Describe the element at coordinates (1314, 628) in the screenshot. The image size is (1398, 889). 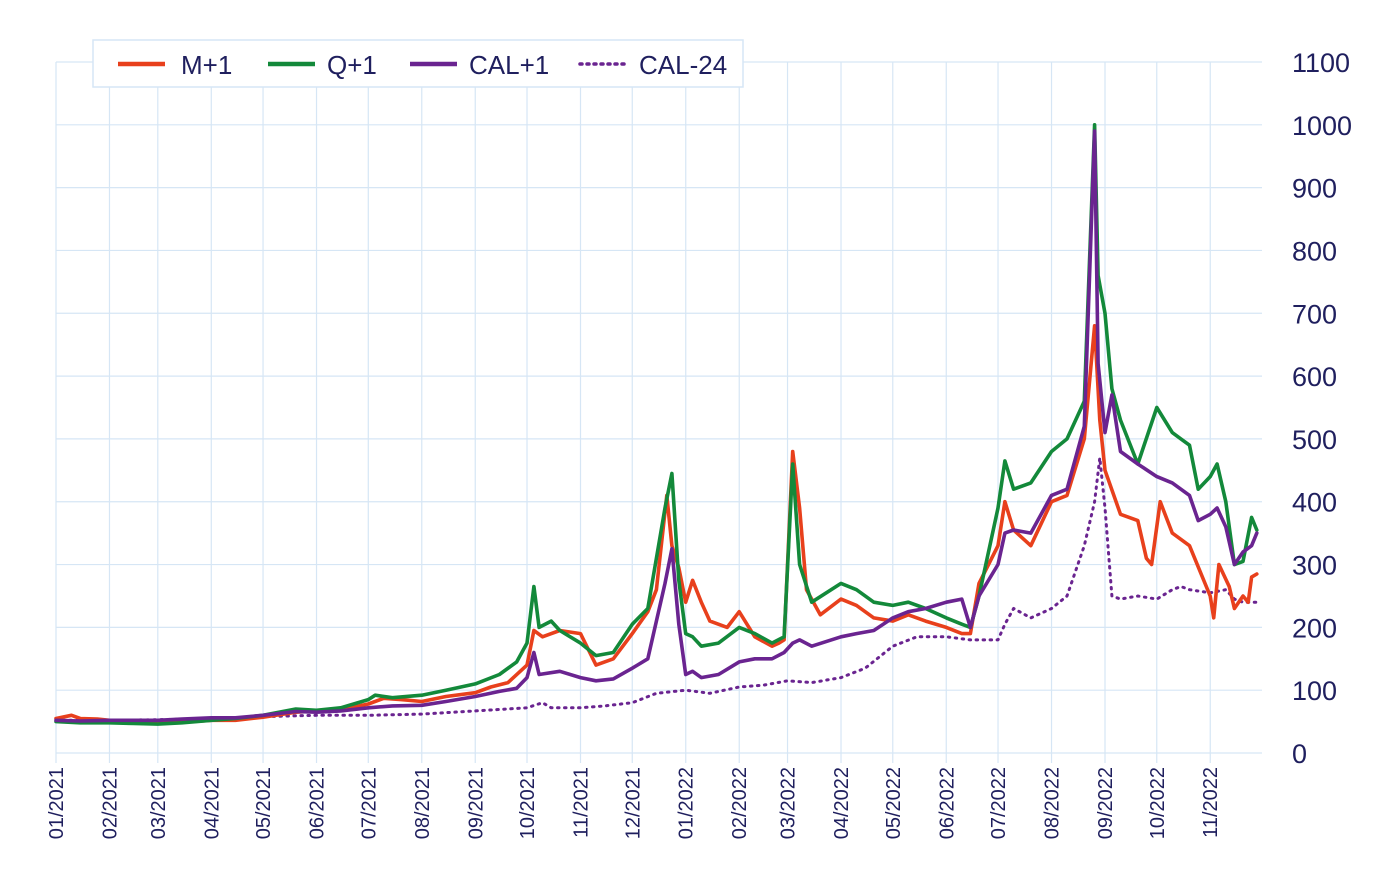
I see `y-tick-label: 200` at that location.